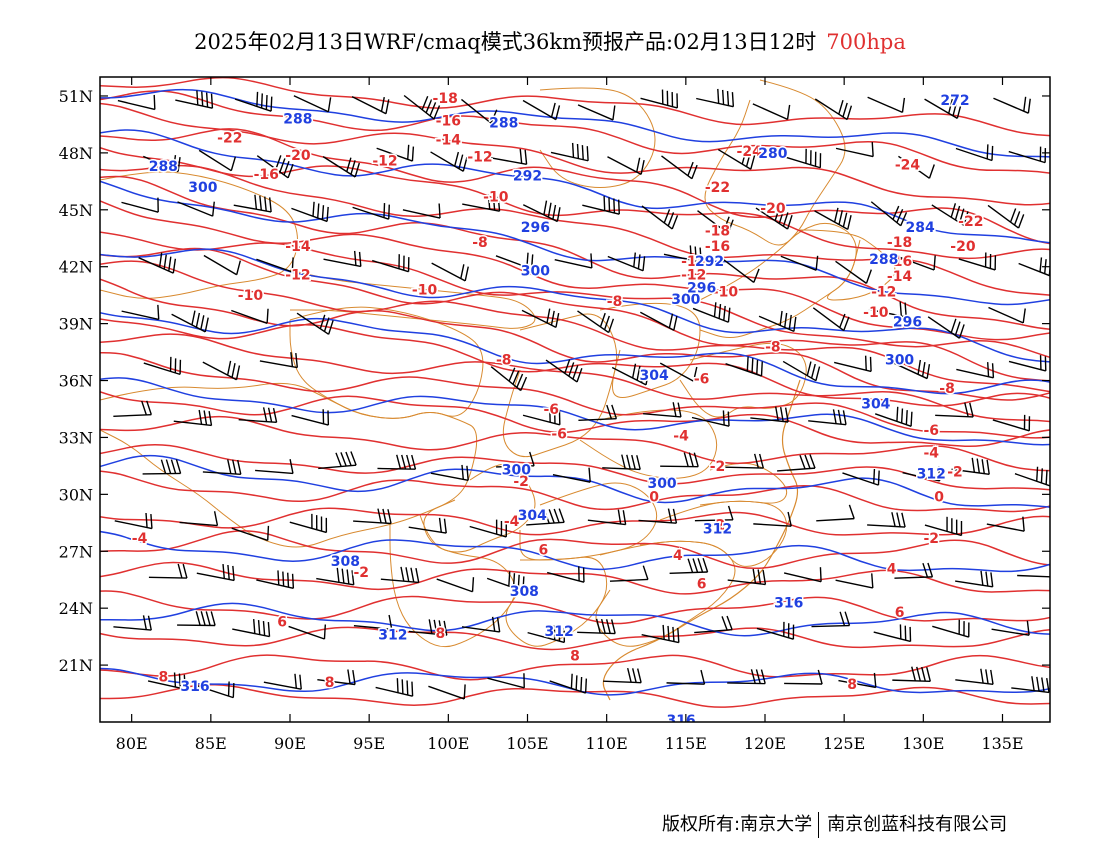 Image resolution: width=1100 pixels, height=850 pixels. What do you see at coordinates (923, 743) in the screenshot?
I see `lon-label: 130E` at bounding box center [923, 743].